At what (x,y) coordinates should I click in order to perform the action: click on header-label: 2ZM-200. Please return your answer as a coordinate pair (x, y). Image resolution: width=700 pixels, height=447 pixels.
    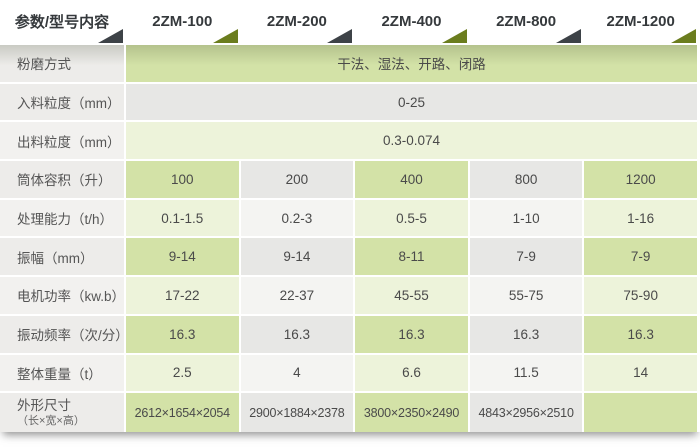
    Looking at the image, I should click on (296, 21).